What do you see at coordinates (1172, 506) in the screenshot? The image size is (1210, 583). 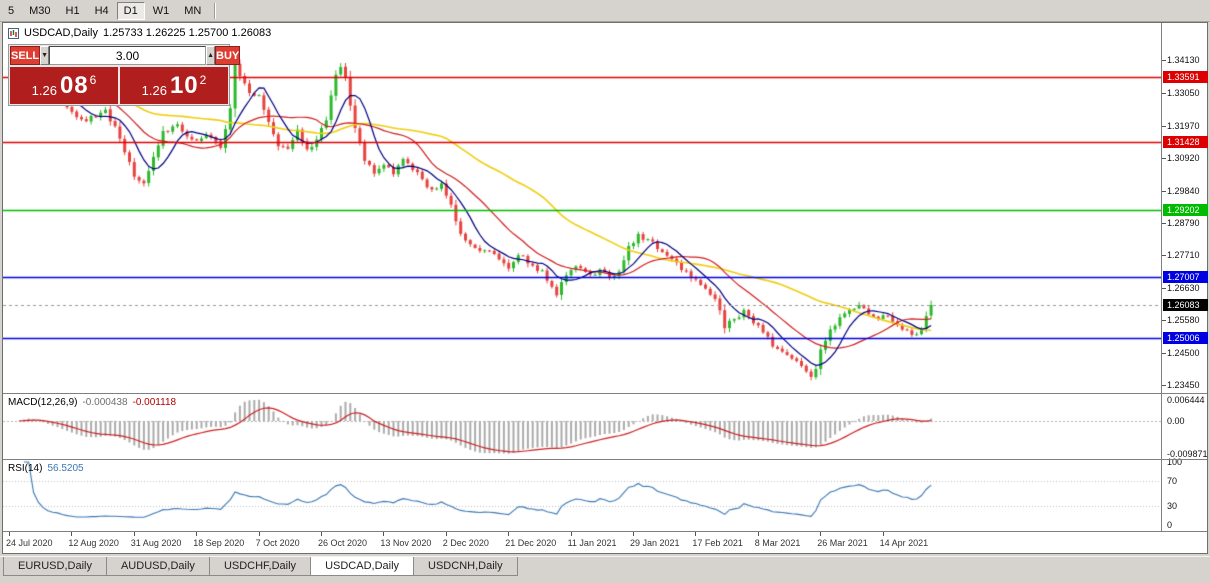 I see `rsi-axis-label: 30` at bounding box center [1172, 506].